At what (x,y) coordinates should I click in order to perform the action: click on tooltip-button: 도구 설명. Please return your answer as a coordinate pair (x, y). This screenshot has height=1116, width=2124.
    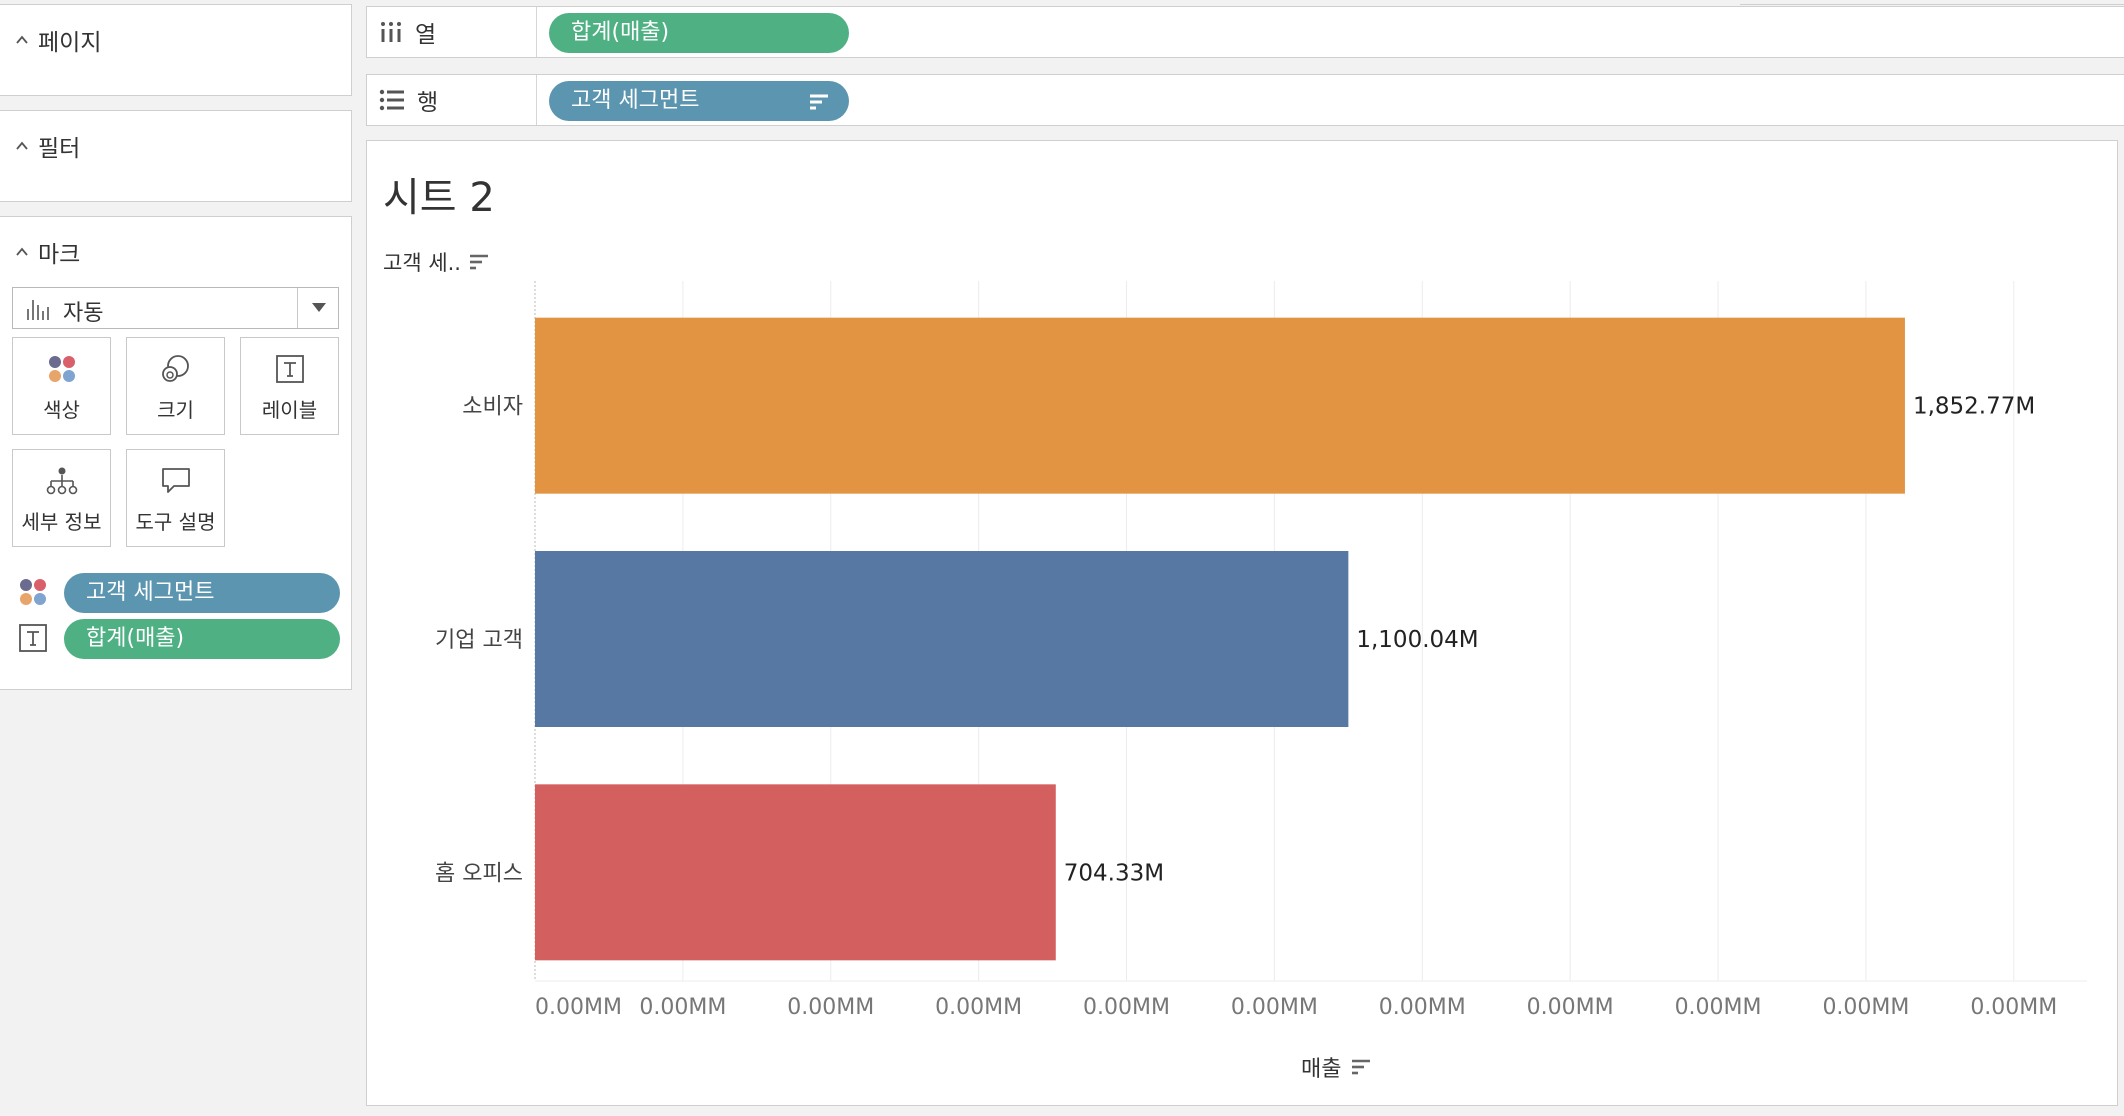
    Looking at the image, I should click on (175, 498).